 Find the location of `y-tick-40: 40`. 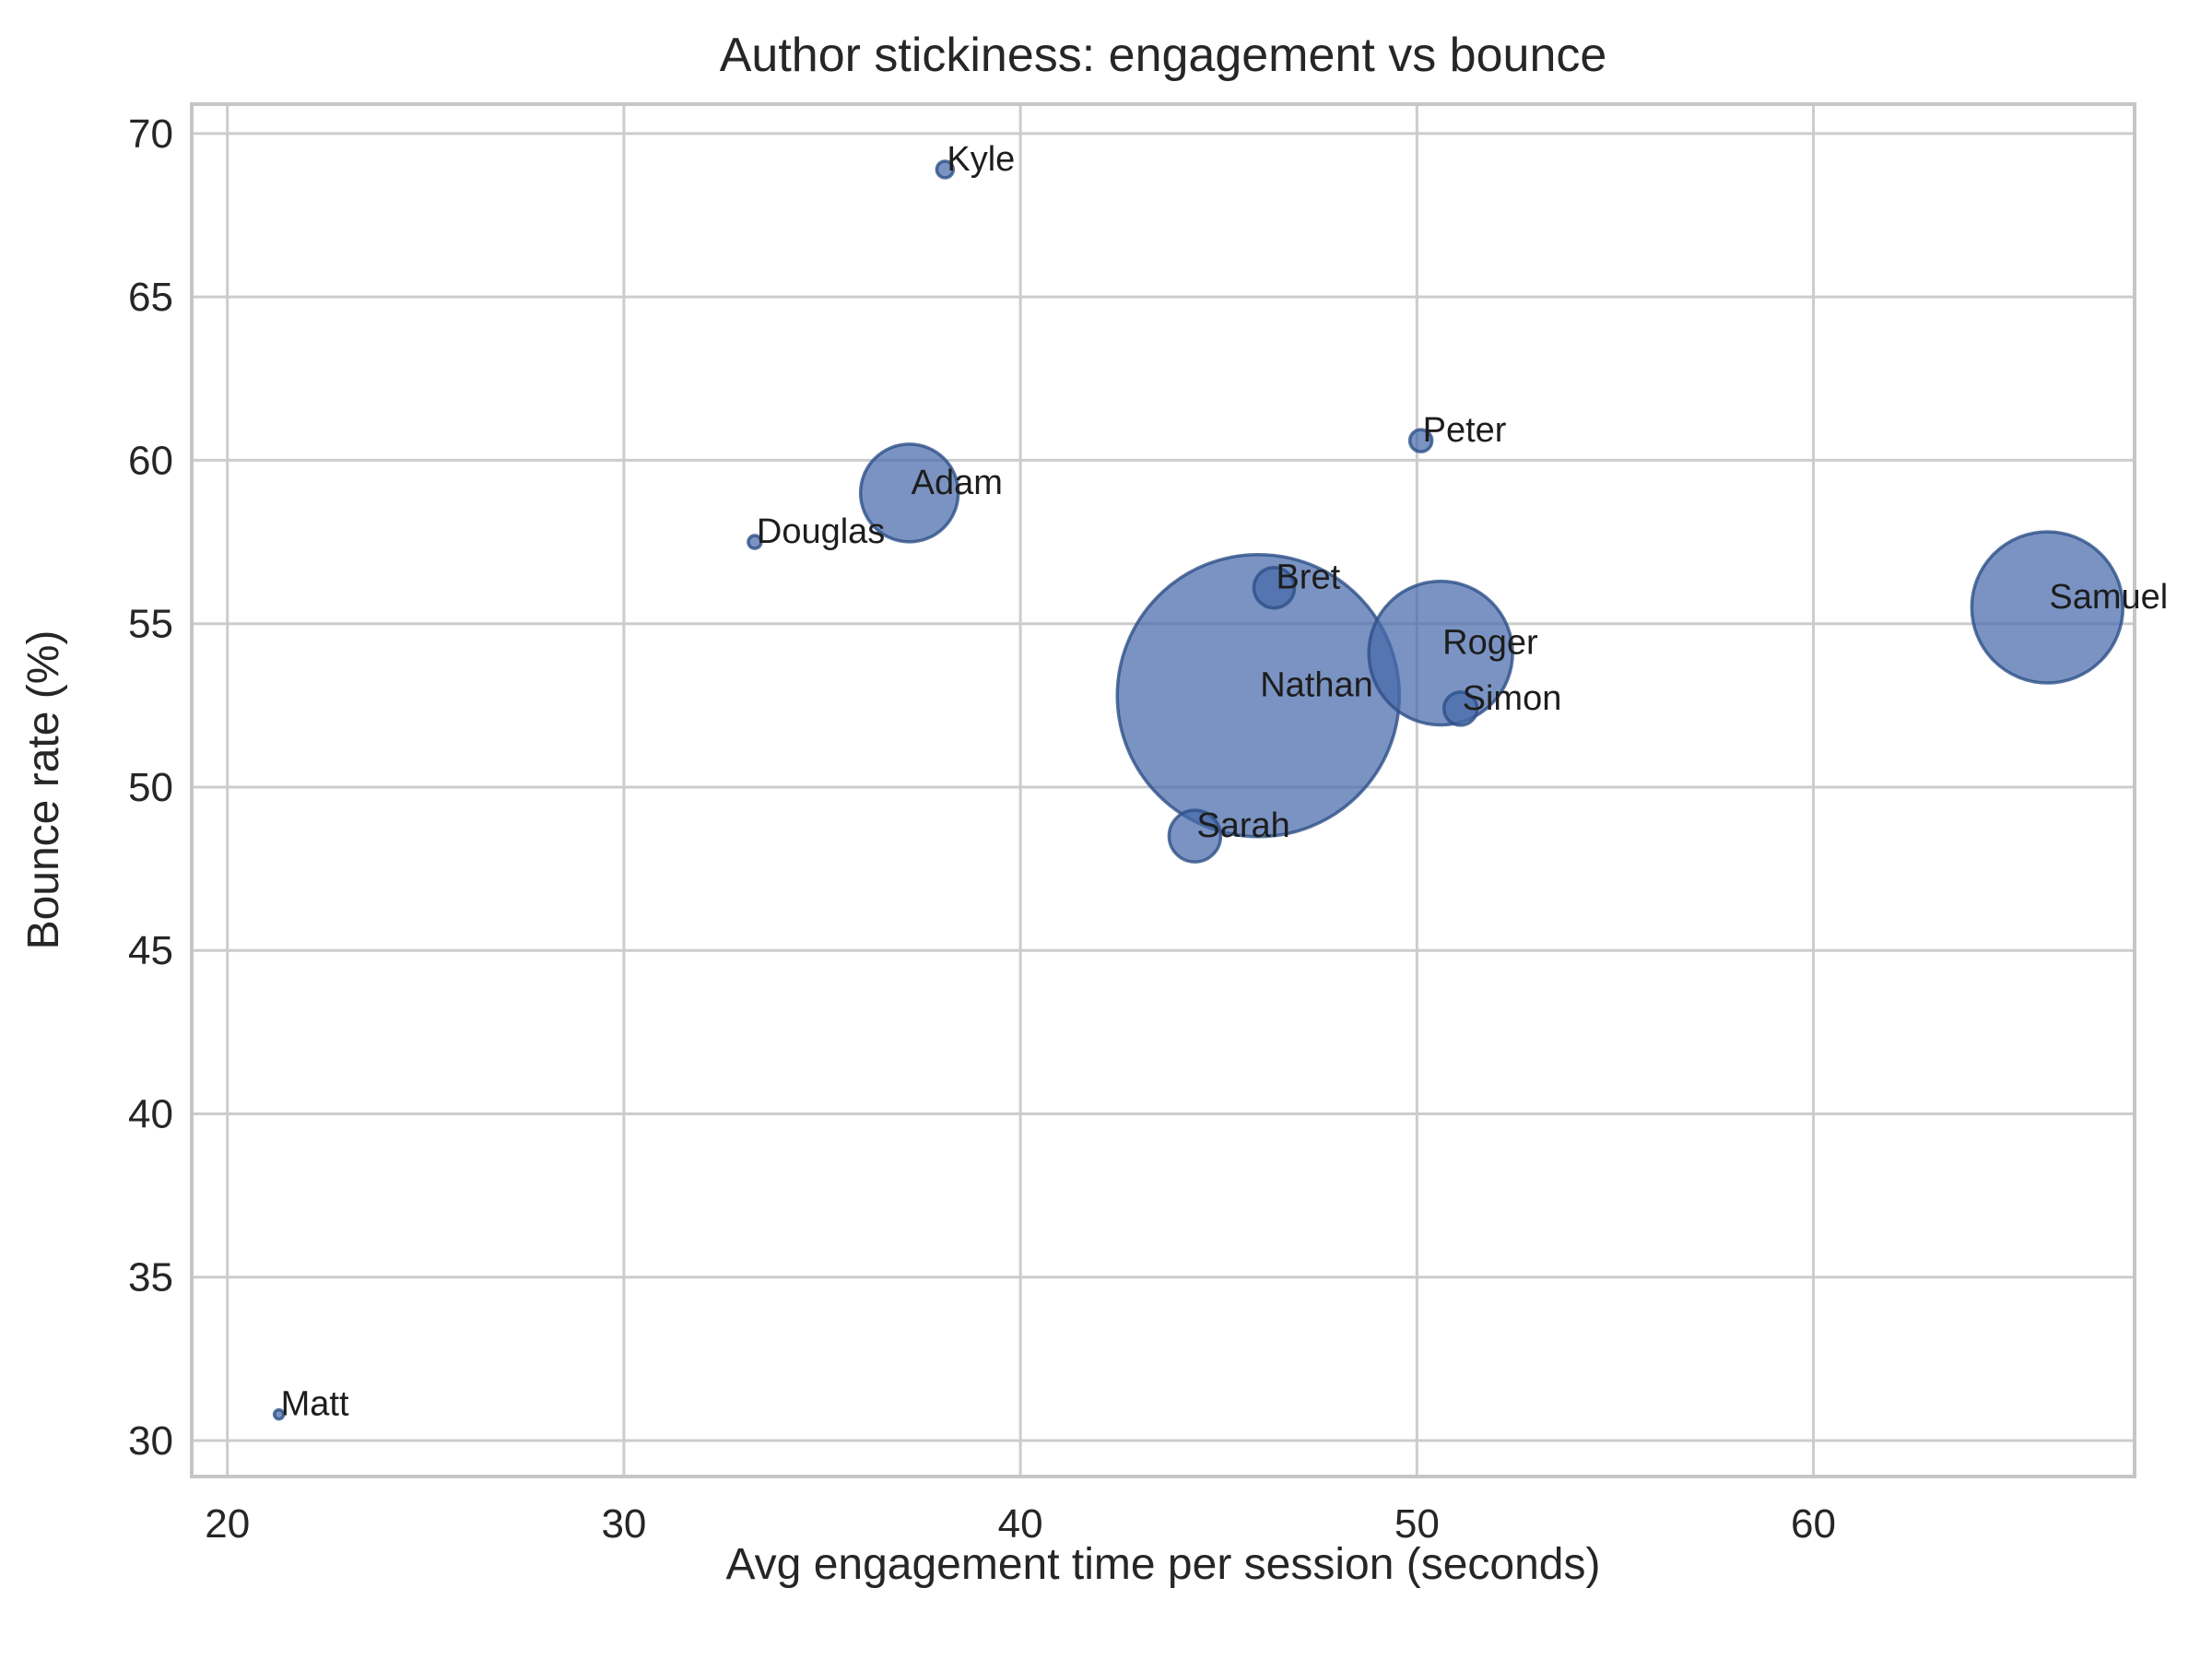

y-tick-40: 40 is located at coordinates (150, 1113).